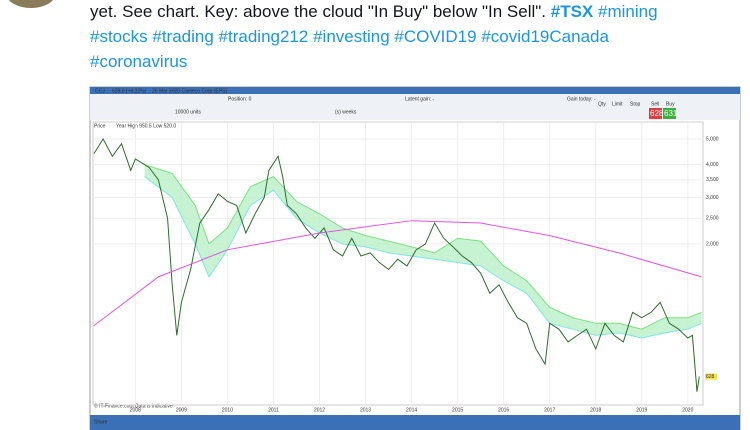 The image size is (750, 430). I want to click on sell-button, so click(655, 113).